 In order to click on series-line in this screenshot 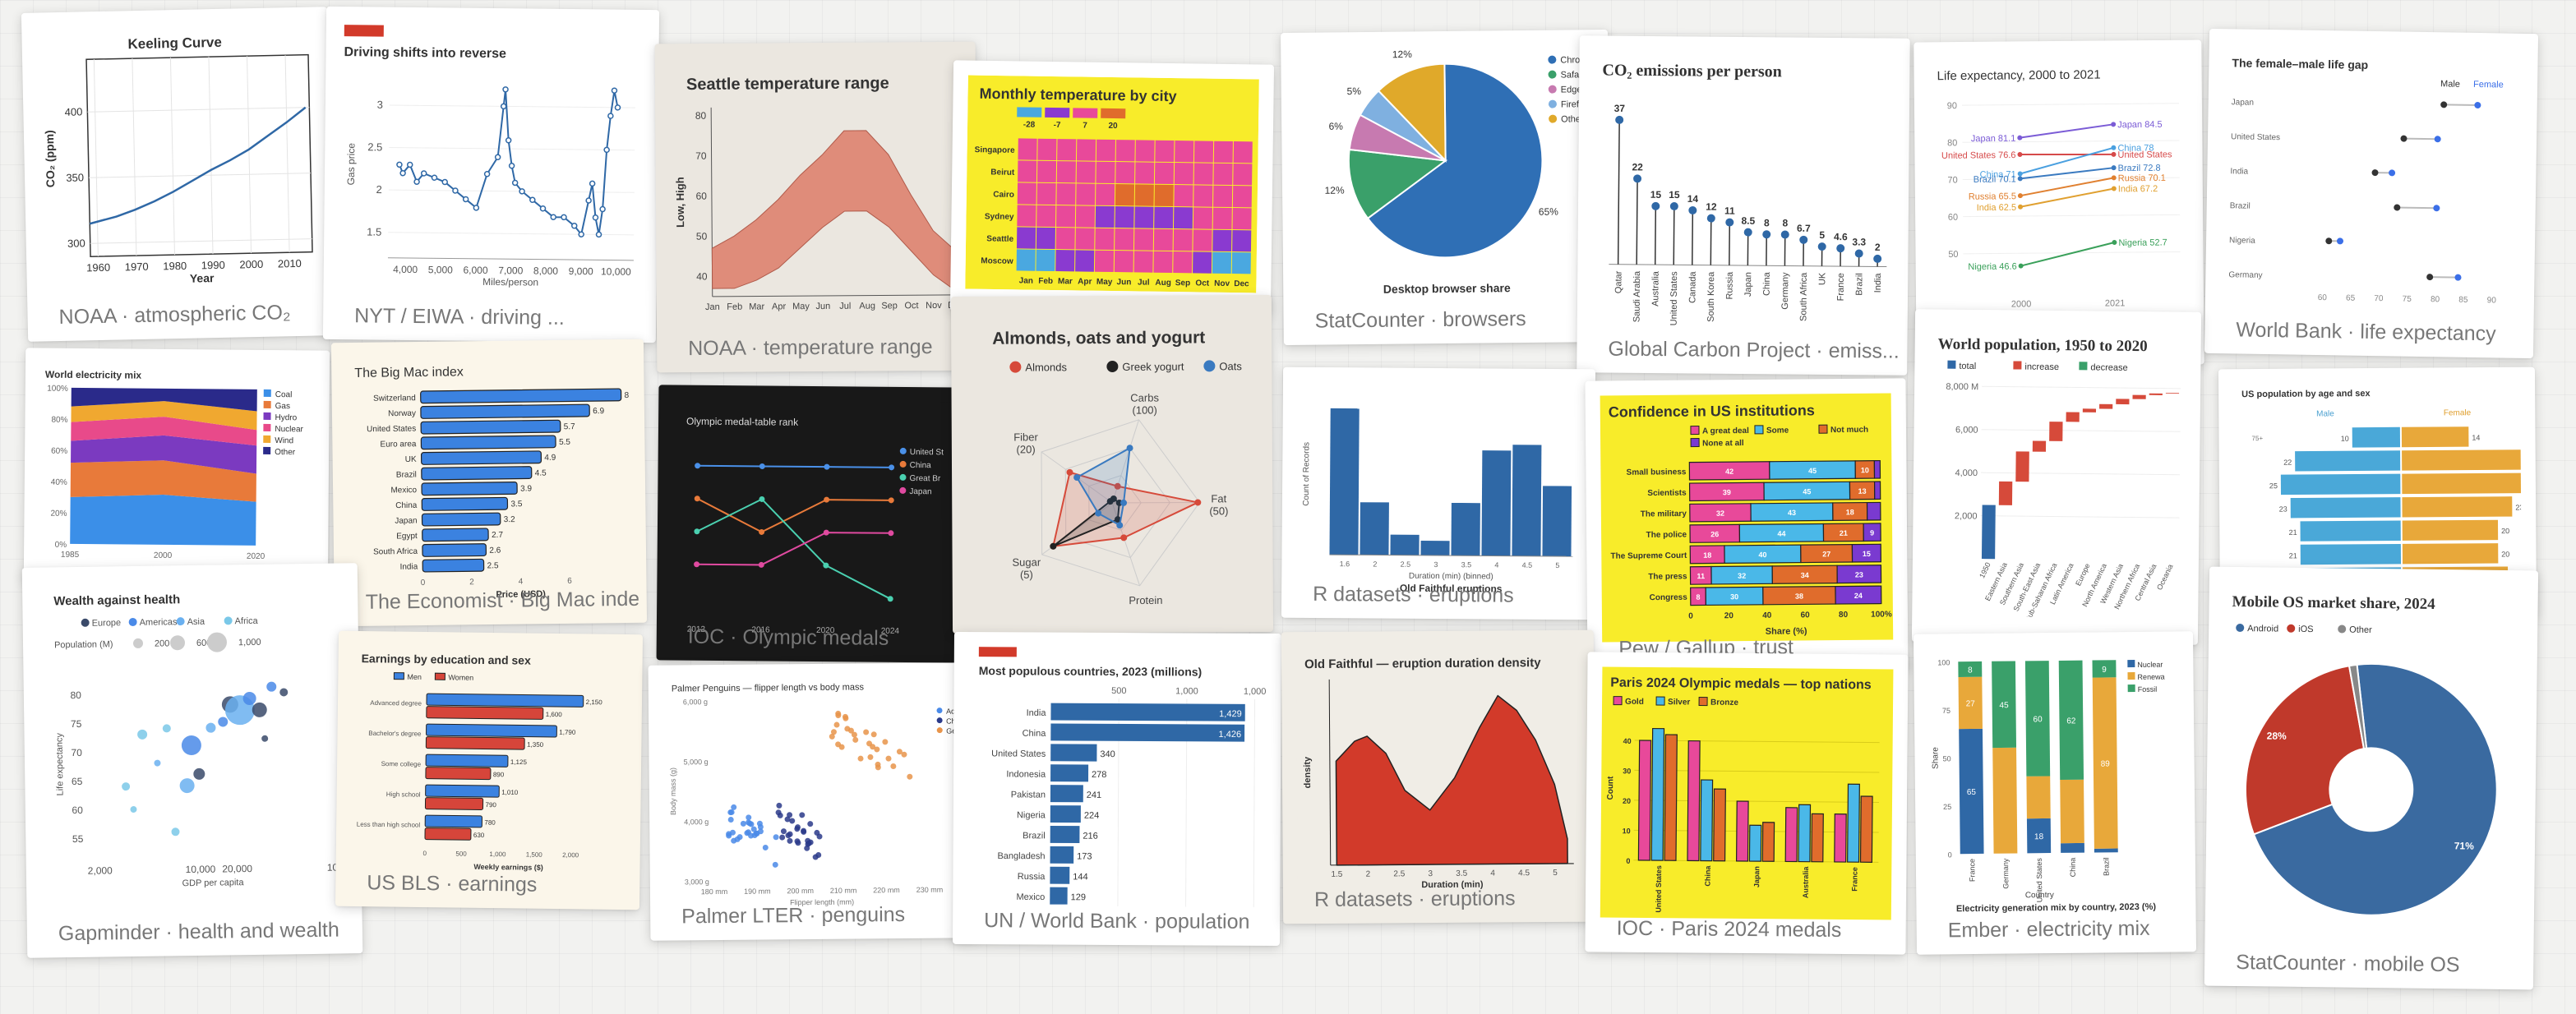, I will do `click(794, 549)`.